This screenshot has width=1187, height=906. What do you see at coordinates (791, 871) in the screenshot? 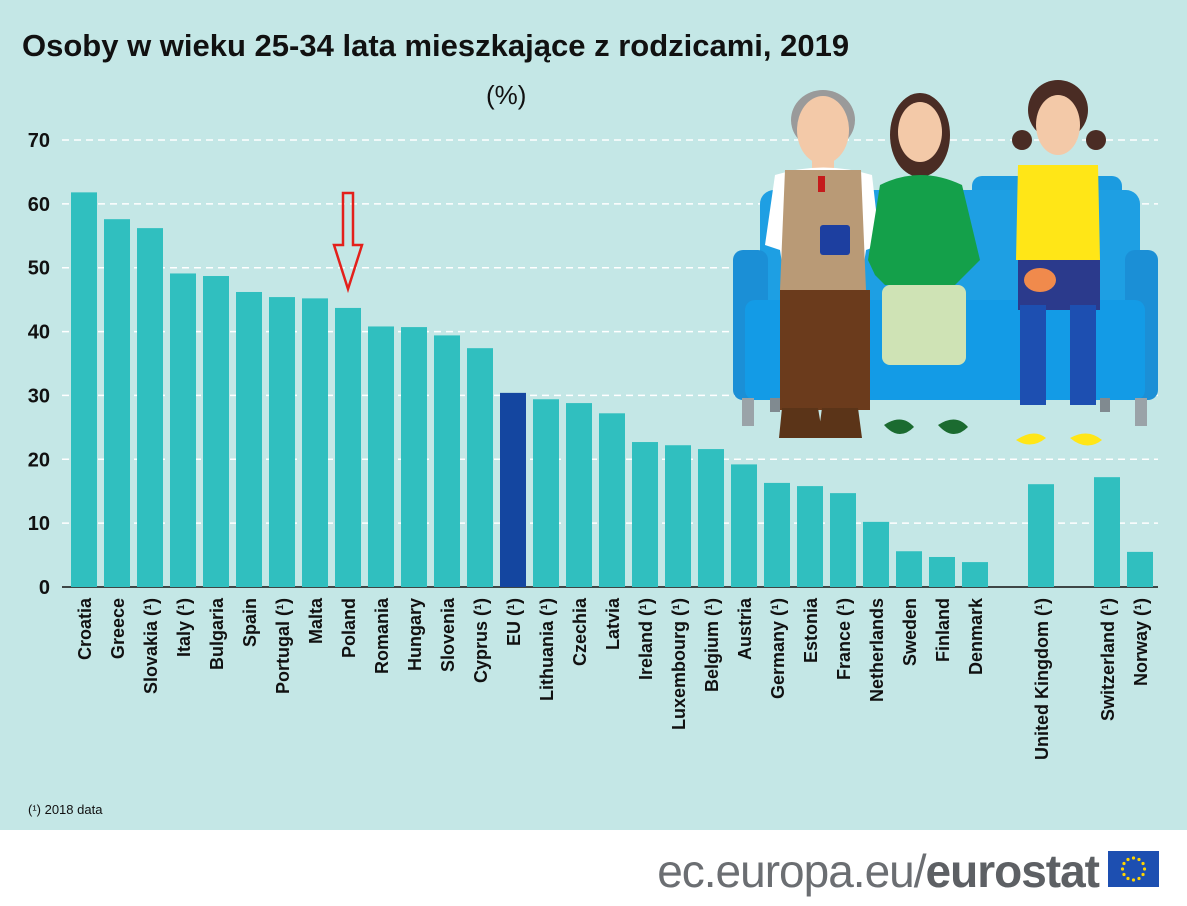
I see `url-prefix: ec.europa.eu/` at bounding box center [791, 871].